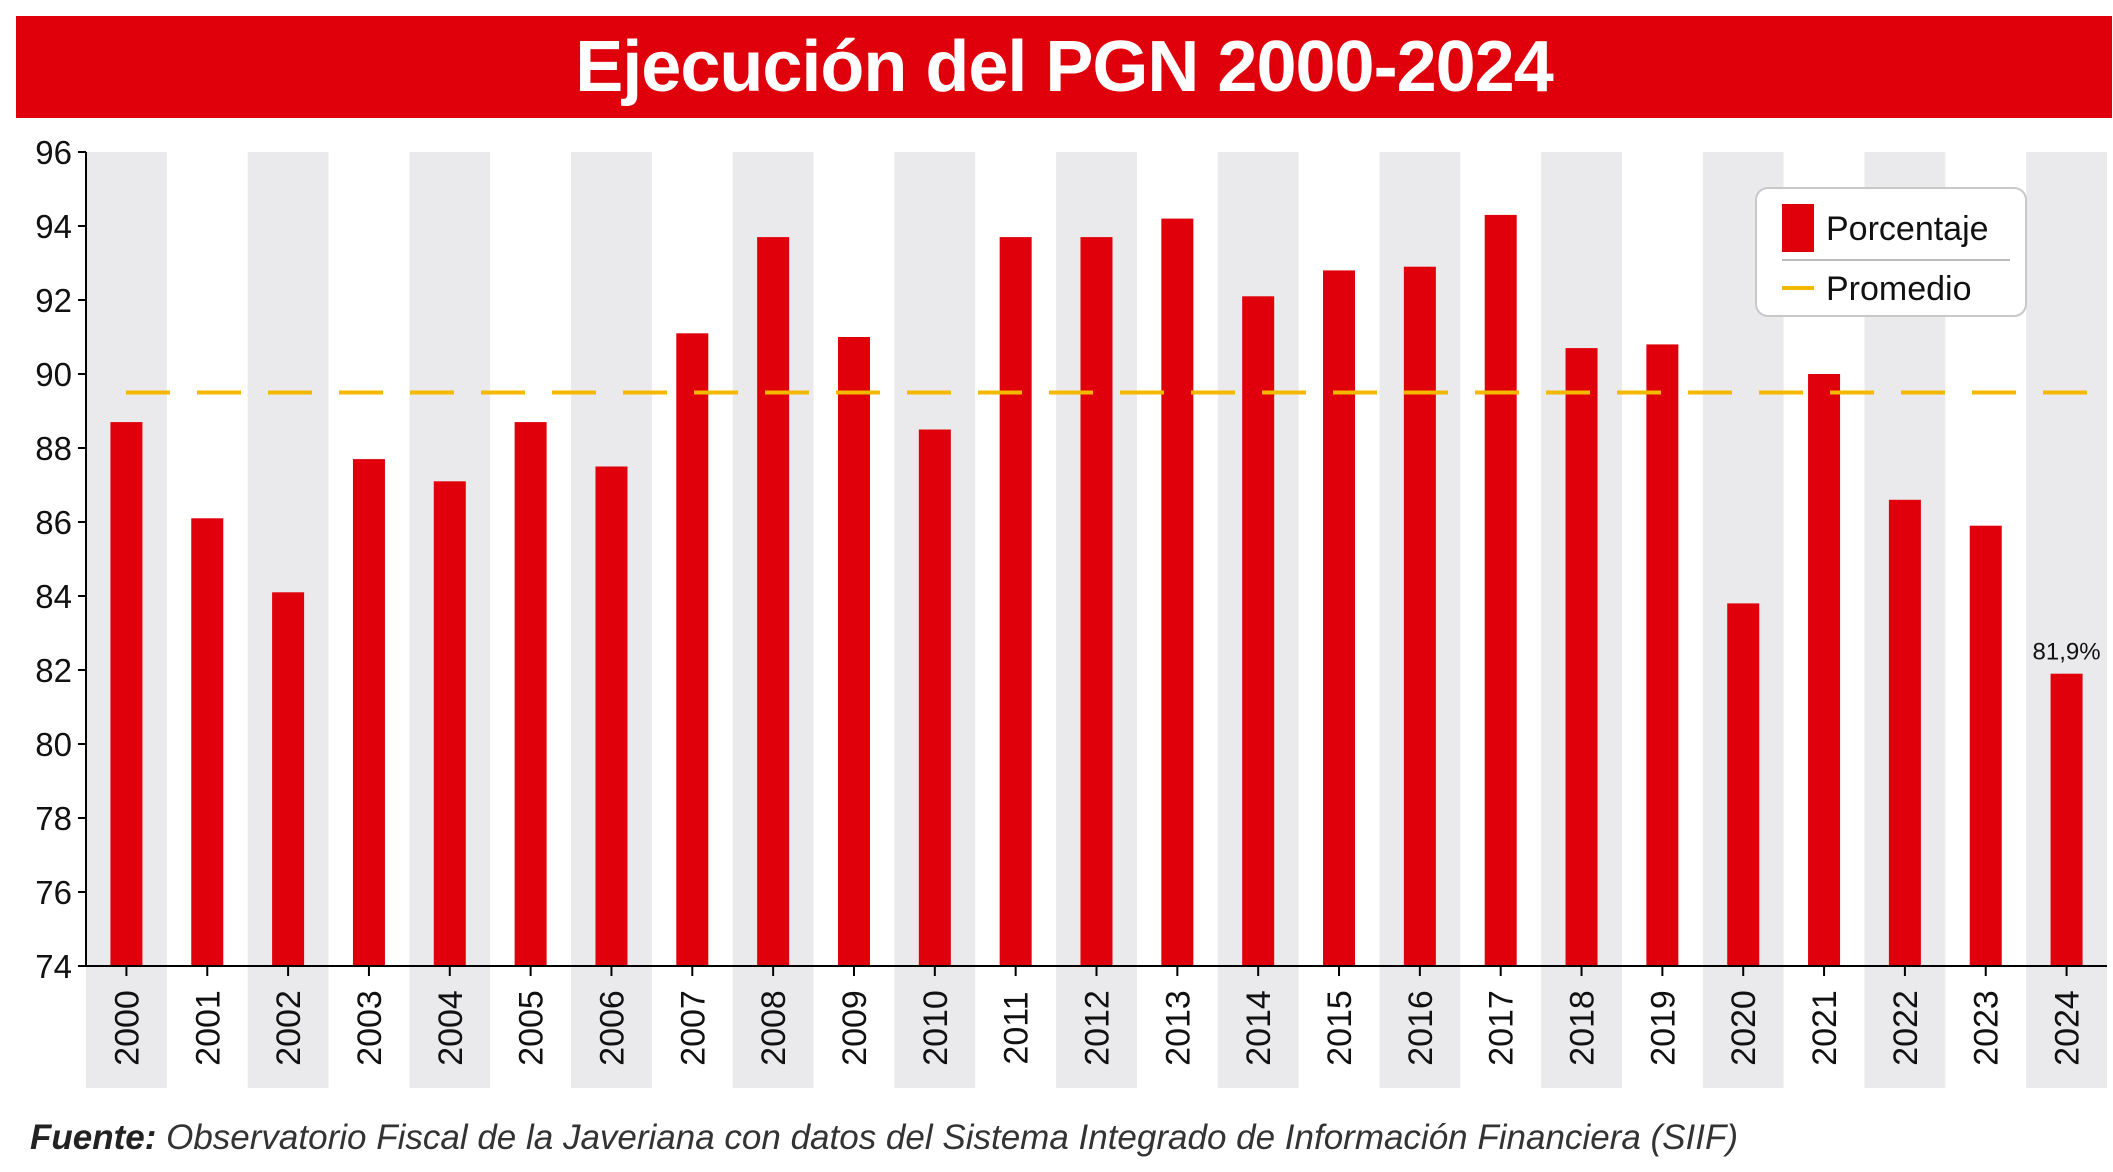  I want to click on x-tick-label-2003: 2003, so click(370, 1028).